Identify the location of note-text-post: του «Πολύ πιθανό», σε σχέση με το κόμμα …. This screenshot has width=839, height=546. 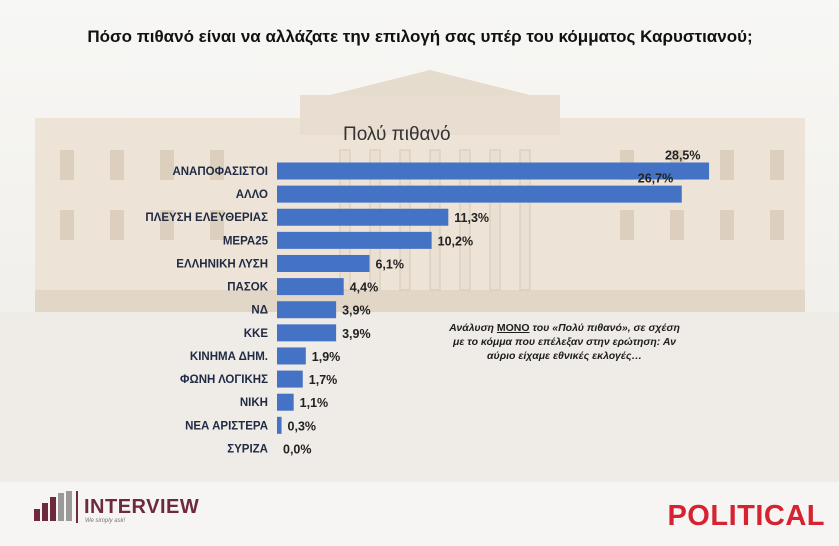
(566, 342).